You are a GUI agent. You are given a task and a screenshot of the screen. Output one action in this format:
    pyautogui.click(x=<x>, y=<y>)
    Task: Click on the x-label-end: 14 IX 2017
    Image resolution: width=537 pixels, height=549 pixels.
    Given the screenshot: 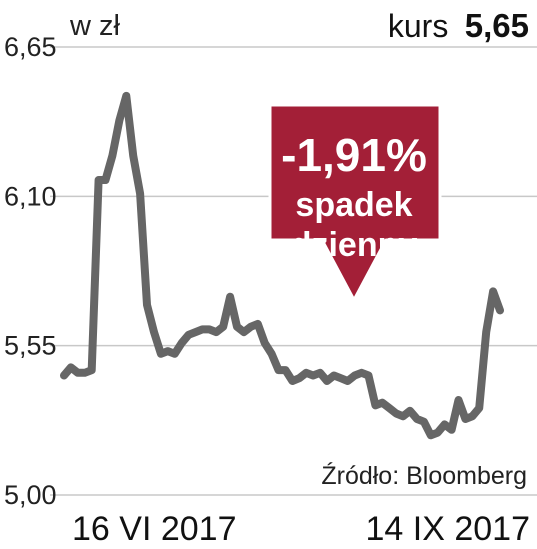 What is the action you would take?
    pyautogui.click(x=448, y=529)
    